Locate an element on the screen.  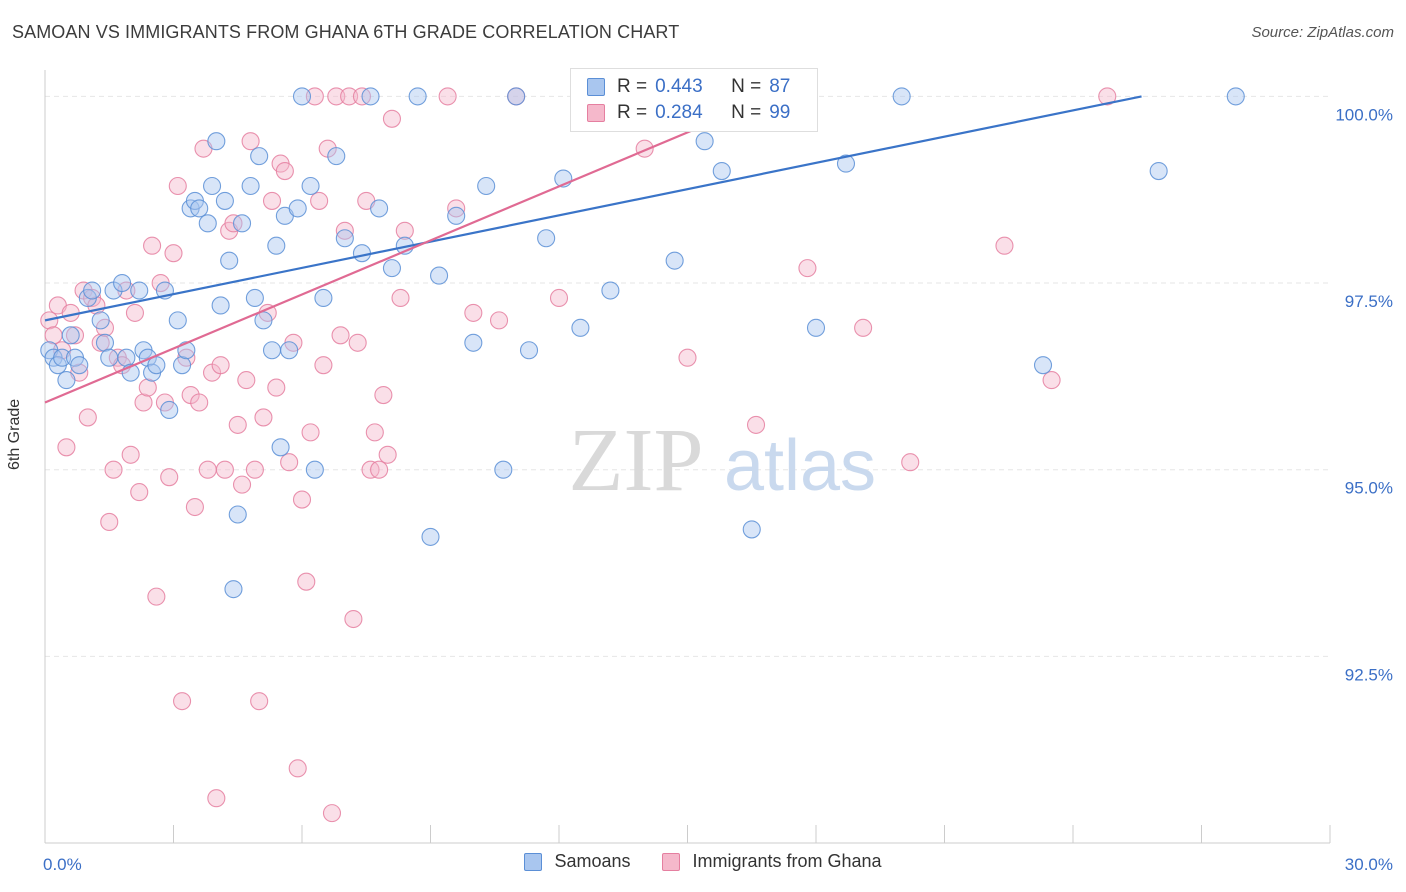
watermark-zip: ZIP is located at coordinates (636, 460).